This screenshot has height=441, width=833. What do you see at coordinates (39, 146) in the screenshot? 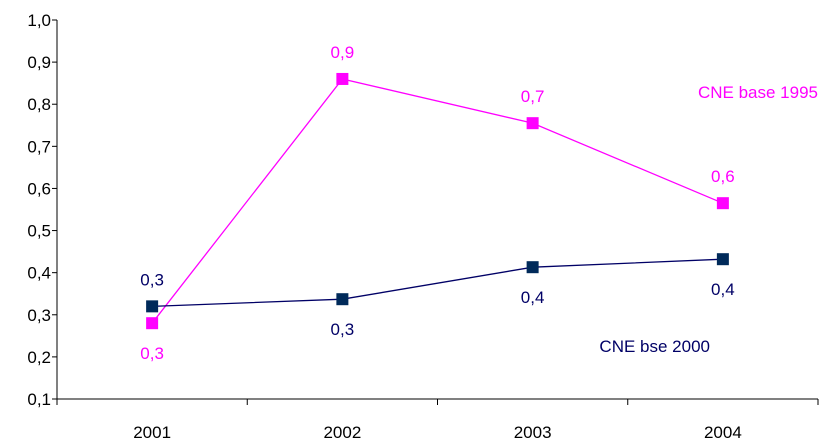
I see `y-tick-label: 0,7` at bounding box center [39, 146].